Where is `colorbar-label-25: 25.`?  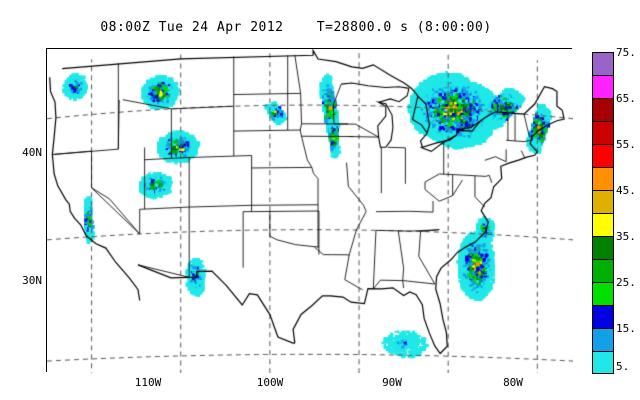
colorbar-label-25: 25. is located at coordinates (626, 282).